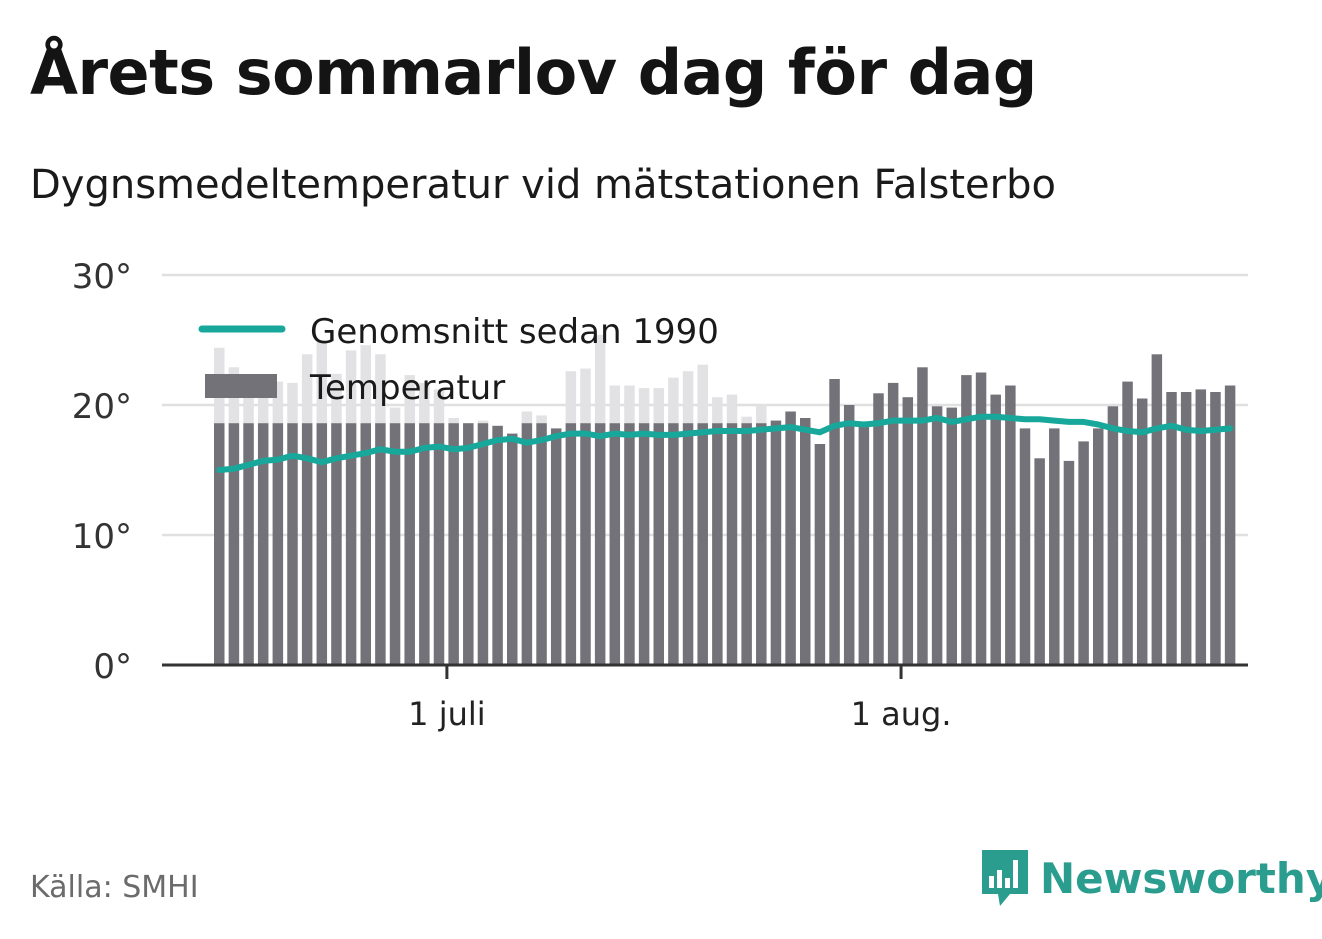 The height and width of the screenshot is (939, 1322). What do you see at coordinates (901, 714) in the screenshot?
I see `x-tick-label: 1 aug.` at bounding box center [901, 714].